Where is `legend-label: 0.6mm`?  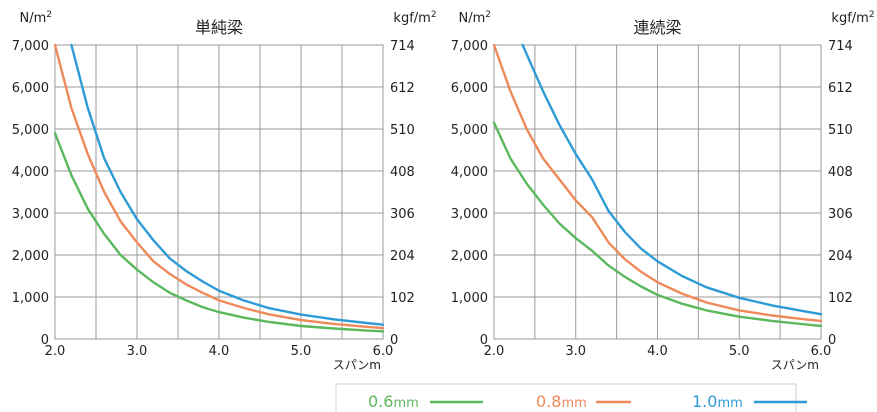
legend-label: 0.6mm is located at coordinates (393, 401).